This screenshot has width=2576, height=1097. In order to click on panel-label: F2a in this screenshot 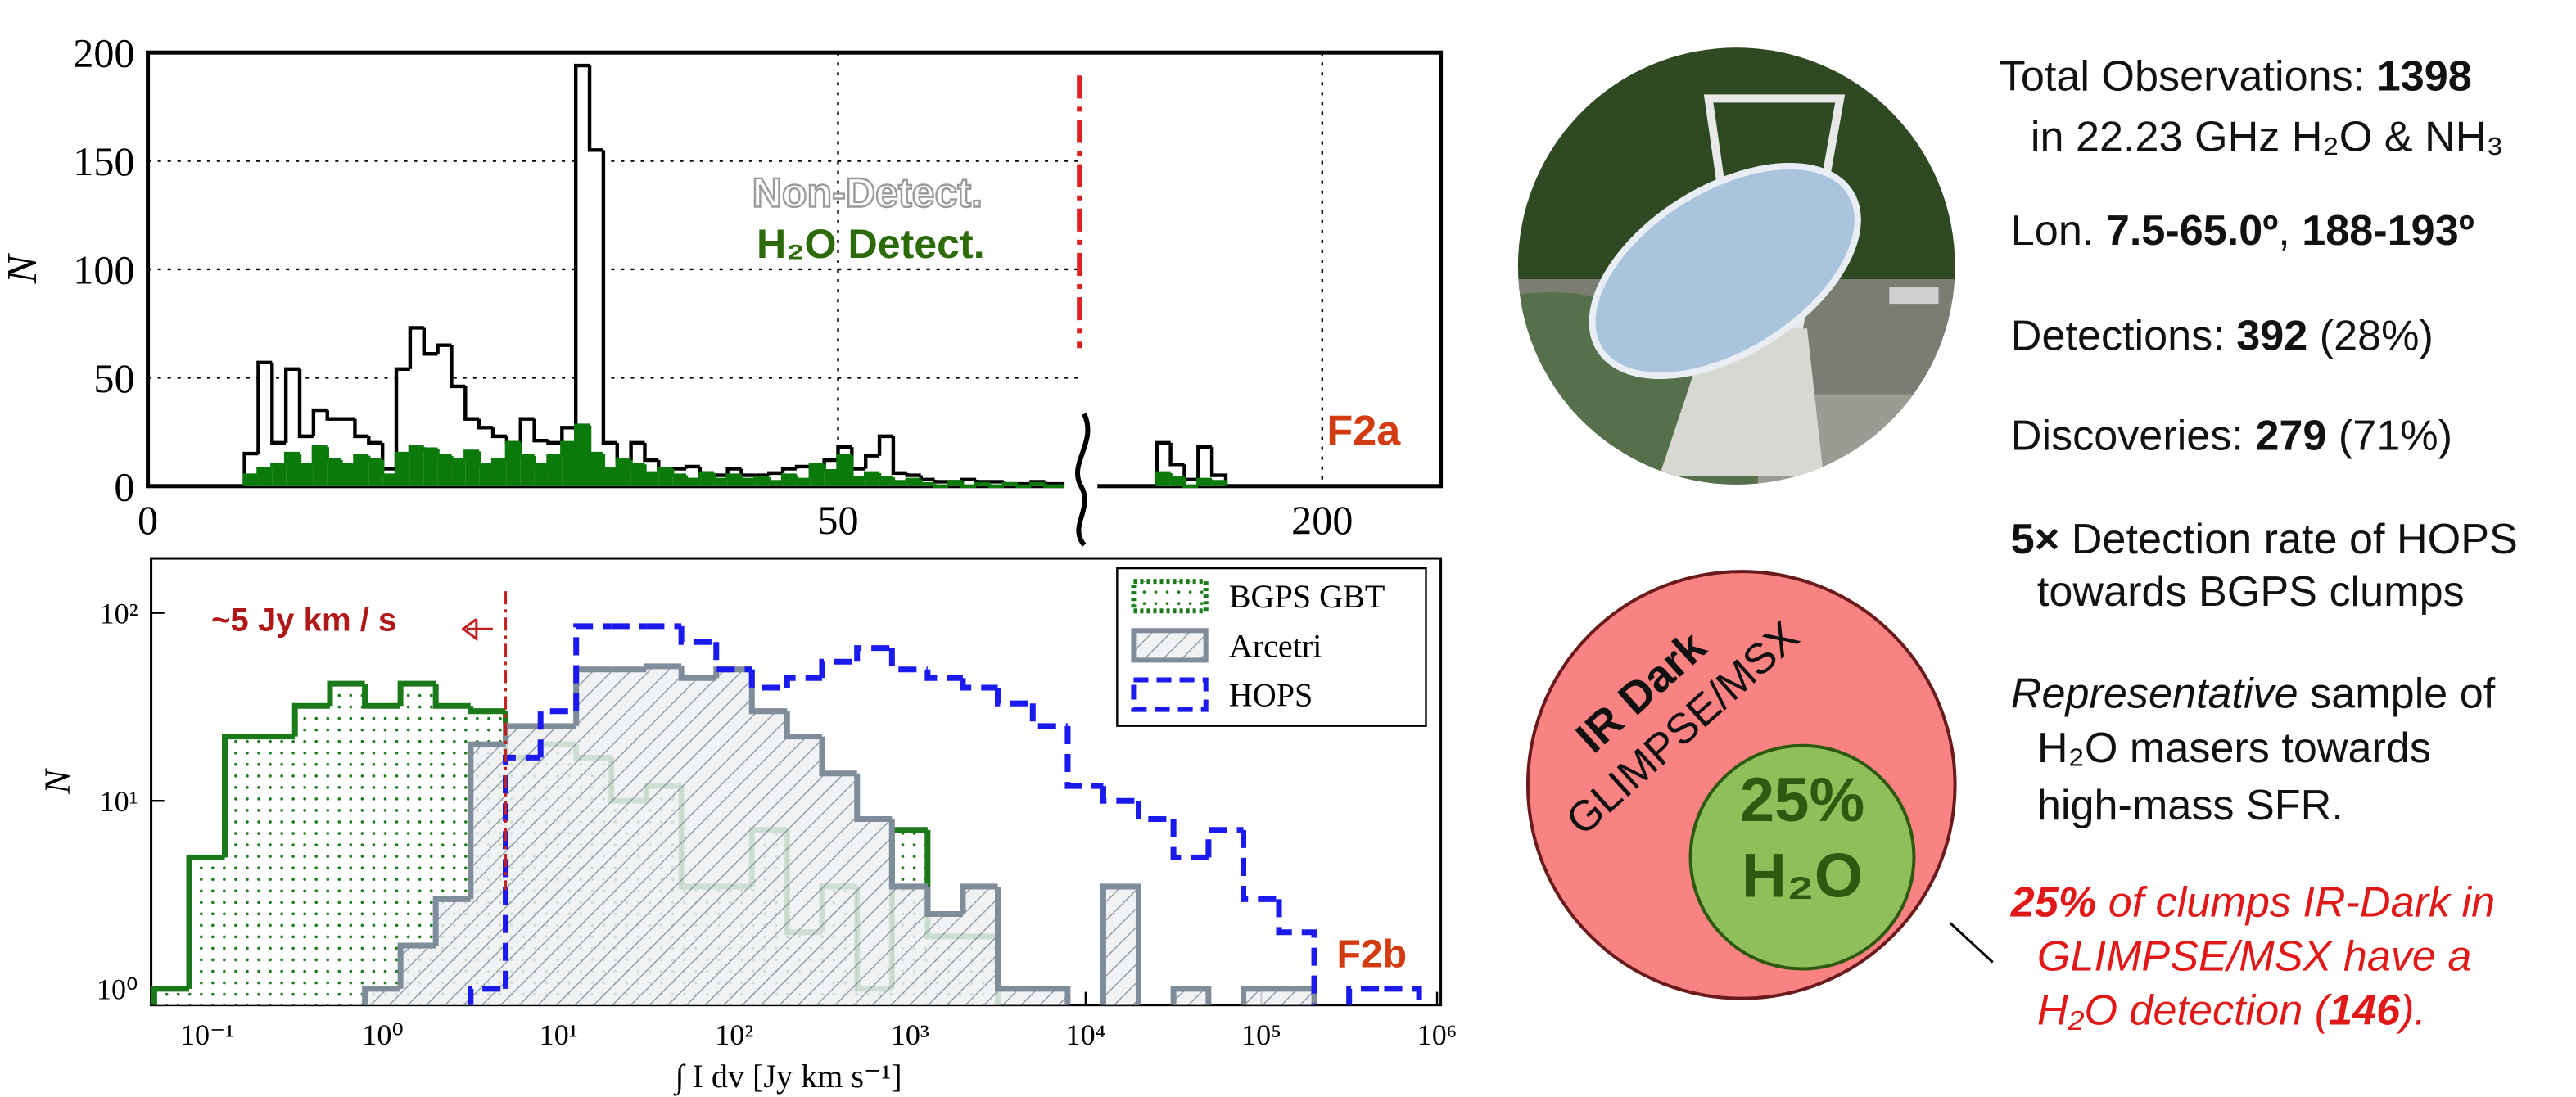, I will do `click(1363, 431)`.